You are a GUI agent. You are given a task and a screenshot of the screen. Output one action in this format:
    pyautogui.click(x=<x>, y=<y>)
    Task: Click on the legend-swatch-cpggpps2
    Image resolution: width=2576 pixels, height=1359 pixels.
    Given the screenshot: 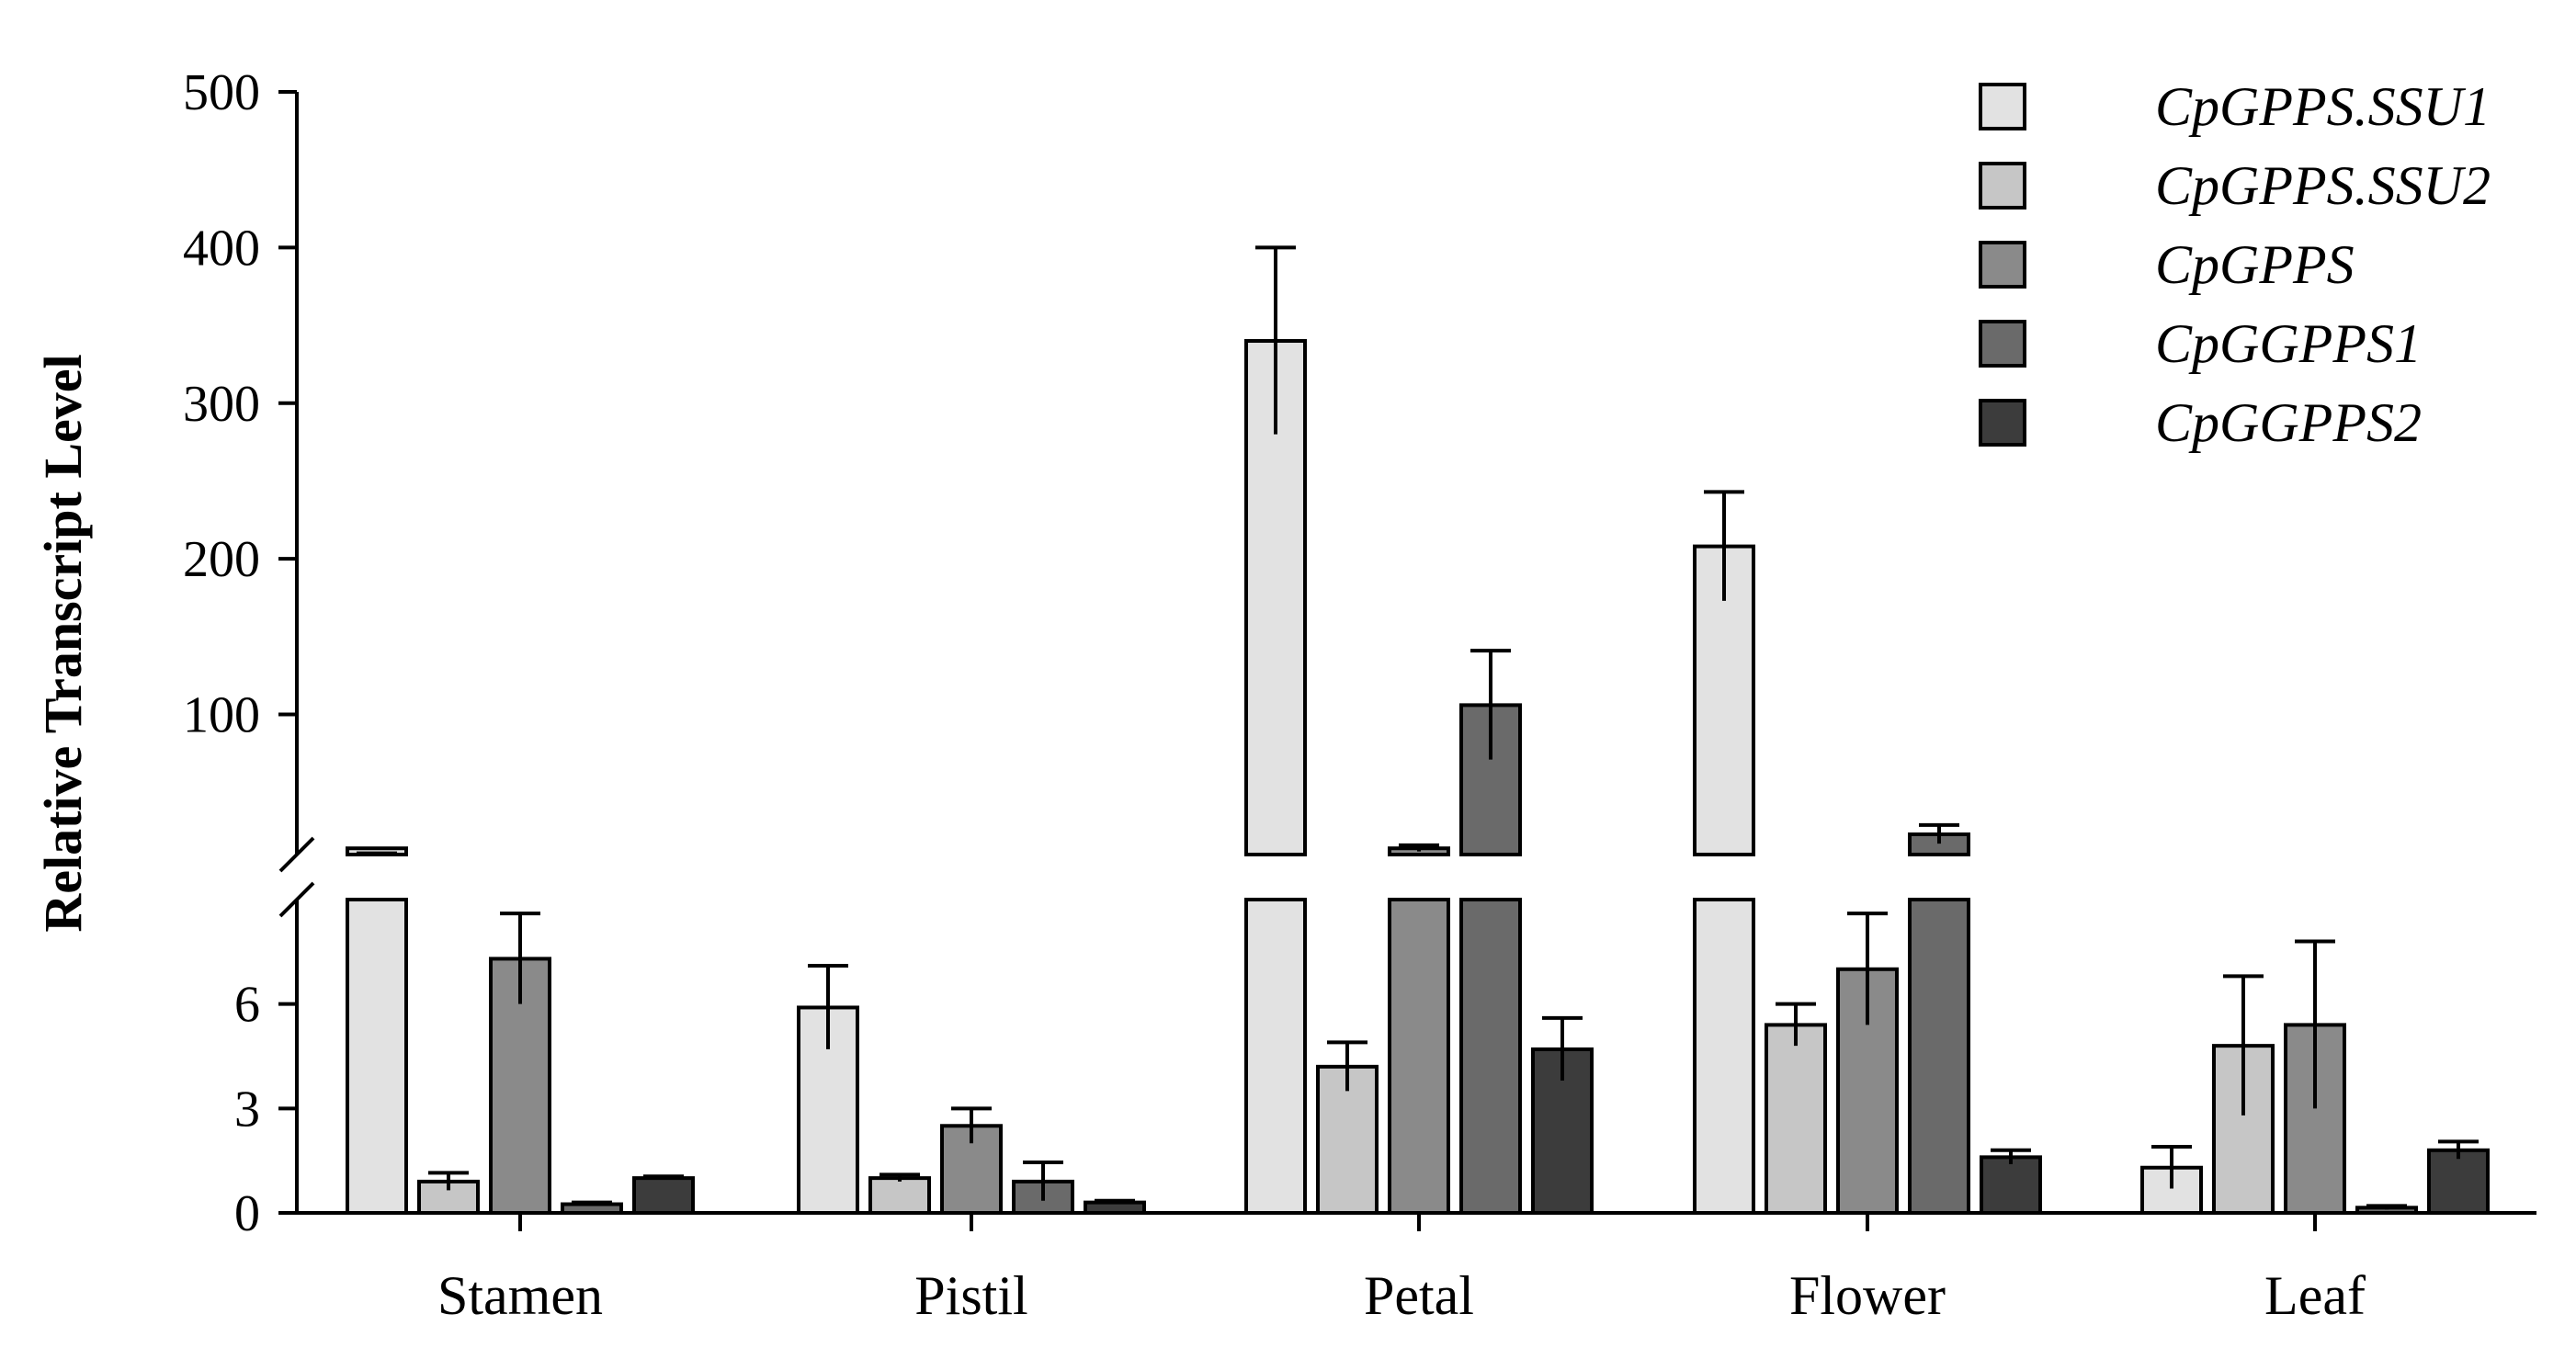 What is the action you would take?
    pyautogui.click(x=2003, y=423)
    